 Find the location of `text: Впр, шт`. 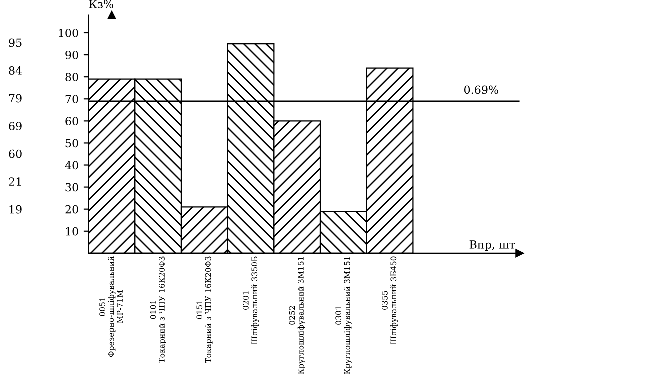

text: Впр, шт is located at coordinates (493, 246).